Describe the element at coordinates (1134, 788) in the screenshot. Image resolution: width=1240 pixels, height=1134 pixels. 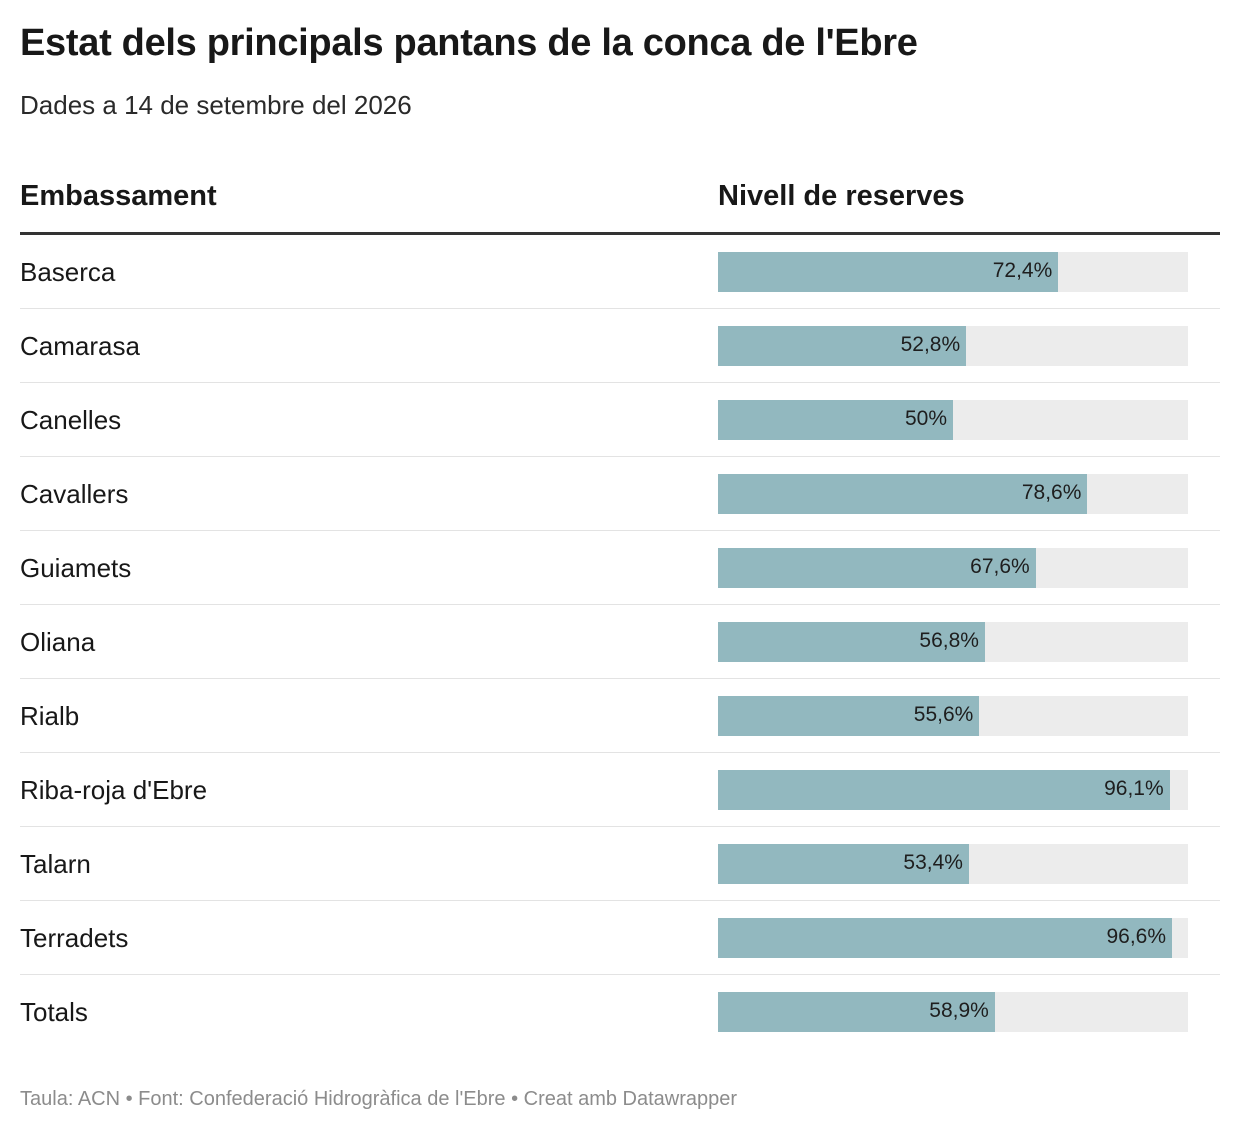
I see `bar-value-label: 96,1%` at that location.